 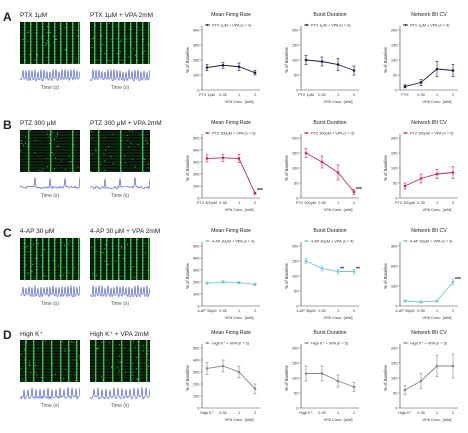 What do you see at coordinates (126, 123) in the screenshot?
I see `raster-title: PTZ 300 μM + VPA 2mM` at bounding box center [126, 123].